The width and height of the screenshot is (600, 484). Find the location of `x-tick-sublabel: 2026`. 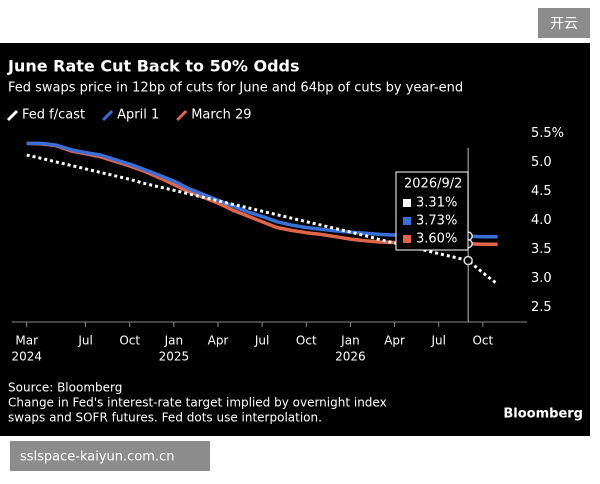

x-tick-sublabel: 2026 is located at coordinates (350, 357).